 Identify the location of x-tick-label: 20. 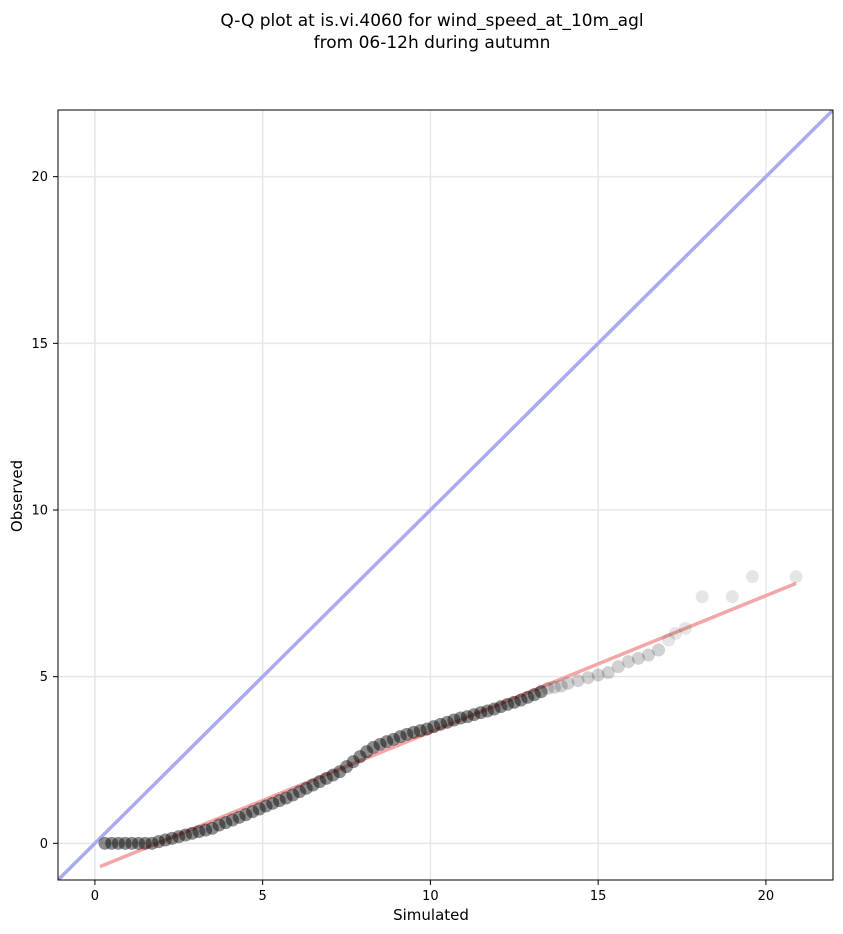
(766, 896).